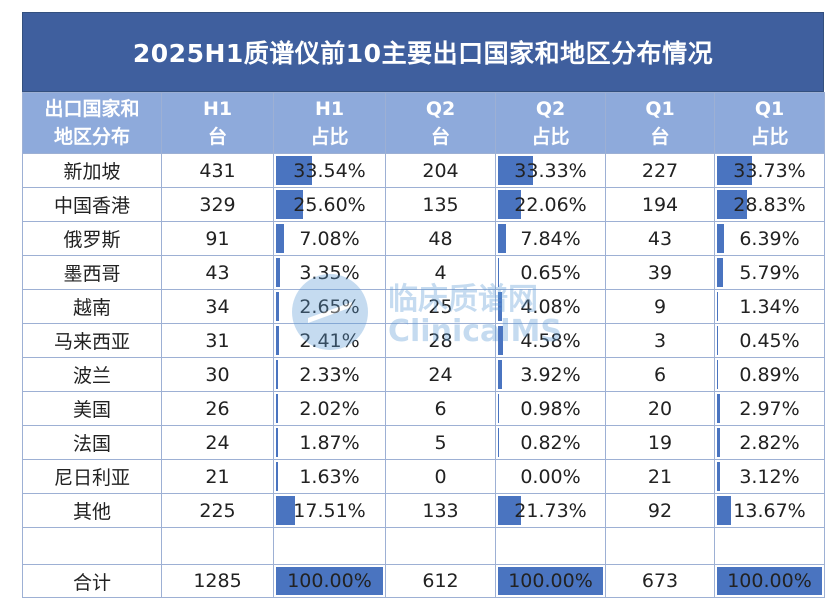  Describe the element at coordinates (440, 476) in the screenshot. I see `q2-units-cell: 0` at that location.